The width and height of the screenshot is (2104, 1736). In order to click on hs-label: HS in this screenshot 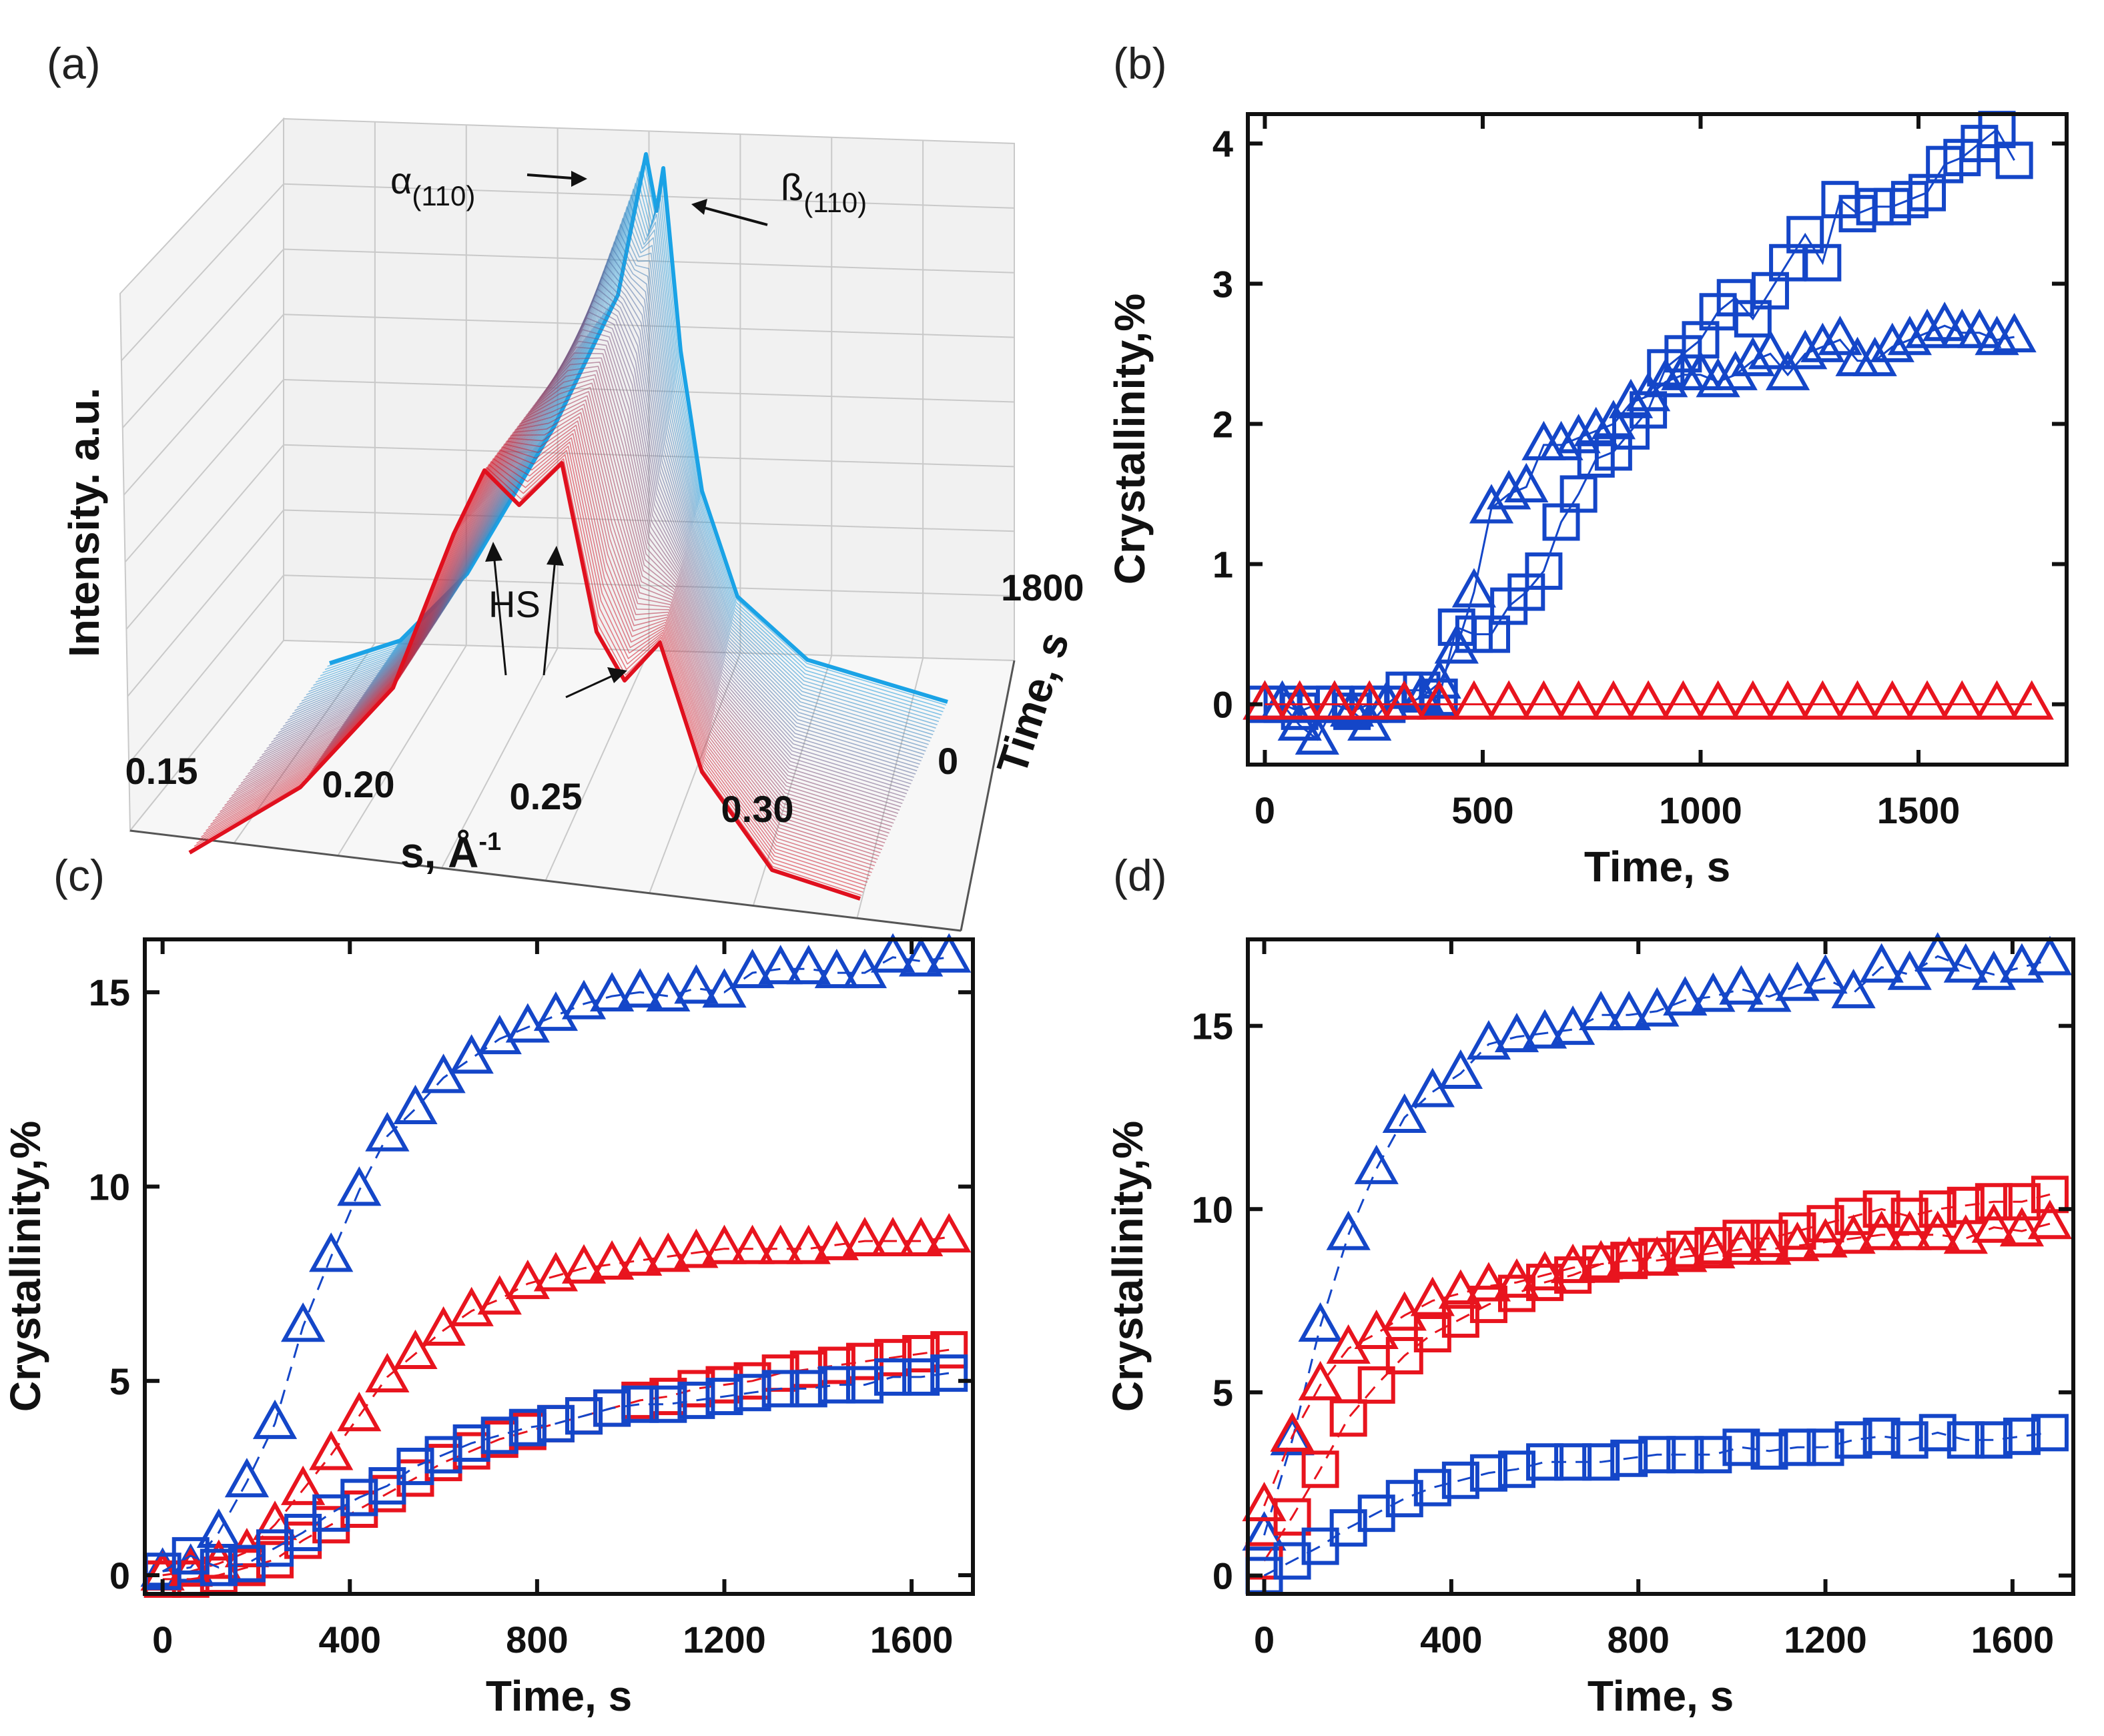, I will do `click(514, 604)`.